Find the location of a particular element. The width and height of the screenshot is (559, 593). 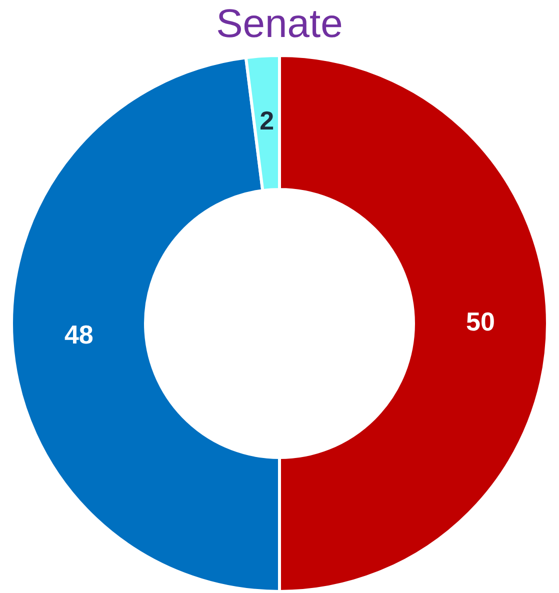

data-label: 50 is located at coordinates (480, 321).